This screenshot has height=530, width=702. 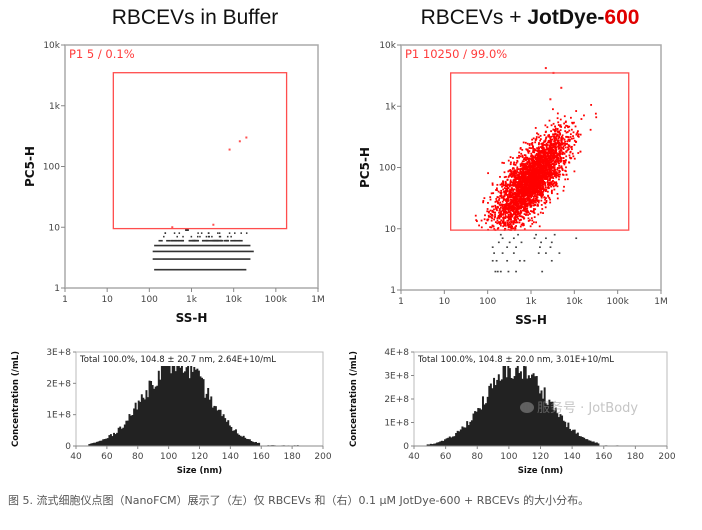 What do you see at coordinates (365, 167) in the screenshot?
I see `y-axis-label: PC5-H` at bounding box center [365, 167].